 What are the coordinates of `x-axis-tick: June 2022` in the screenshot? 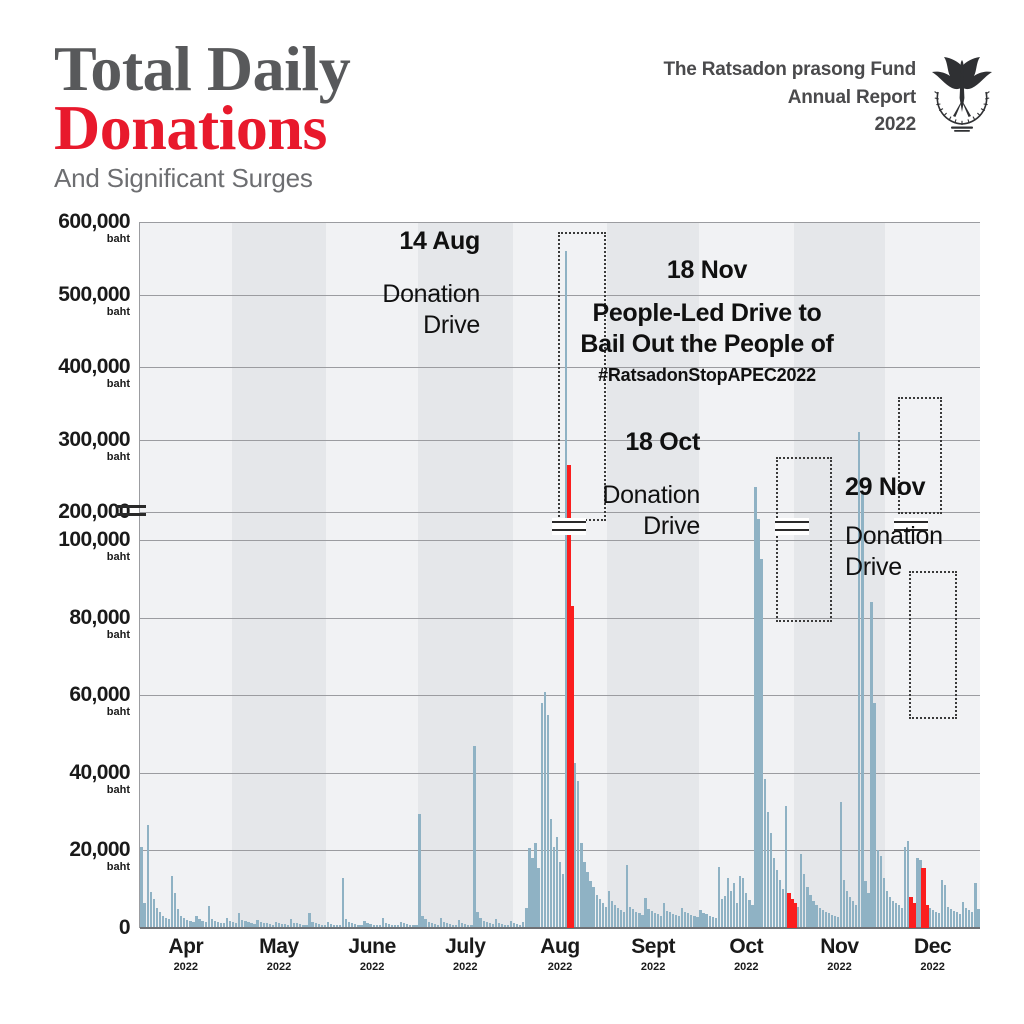 It's located at (372, 954).